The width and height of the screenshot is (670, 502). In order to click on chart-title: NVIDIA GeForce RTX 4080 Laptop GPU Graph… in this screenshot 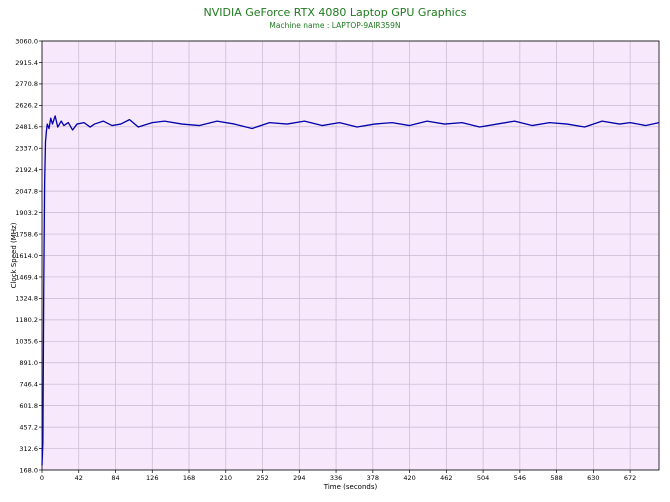, I will do `click(335, 12)`.